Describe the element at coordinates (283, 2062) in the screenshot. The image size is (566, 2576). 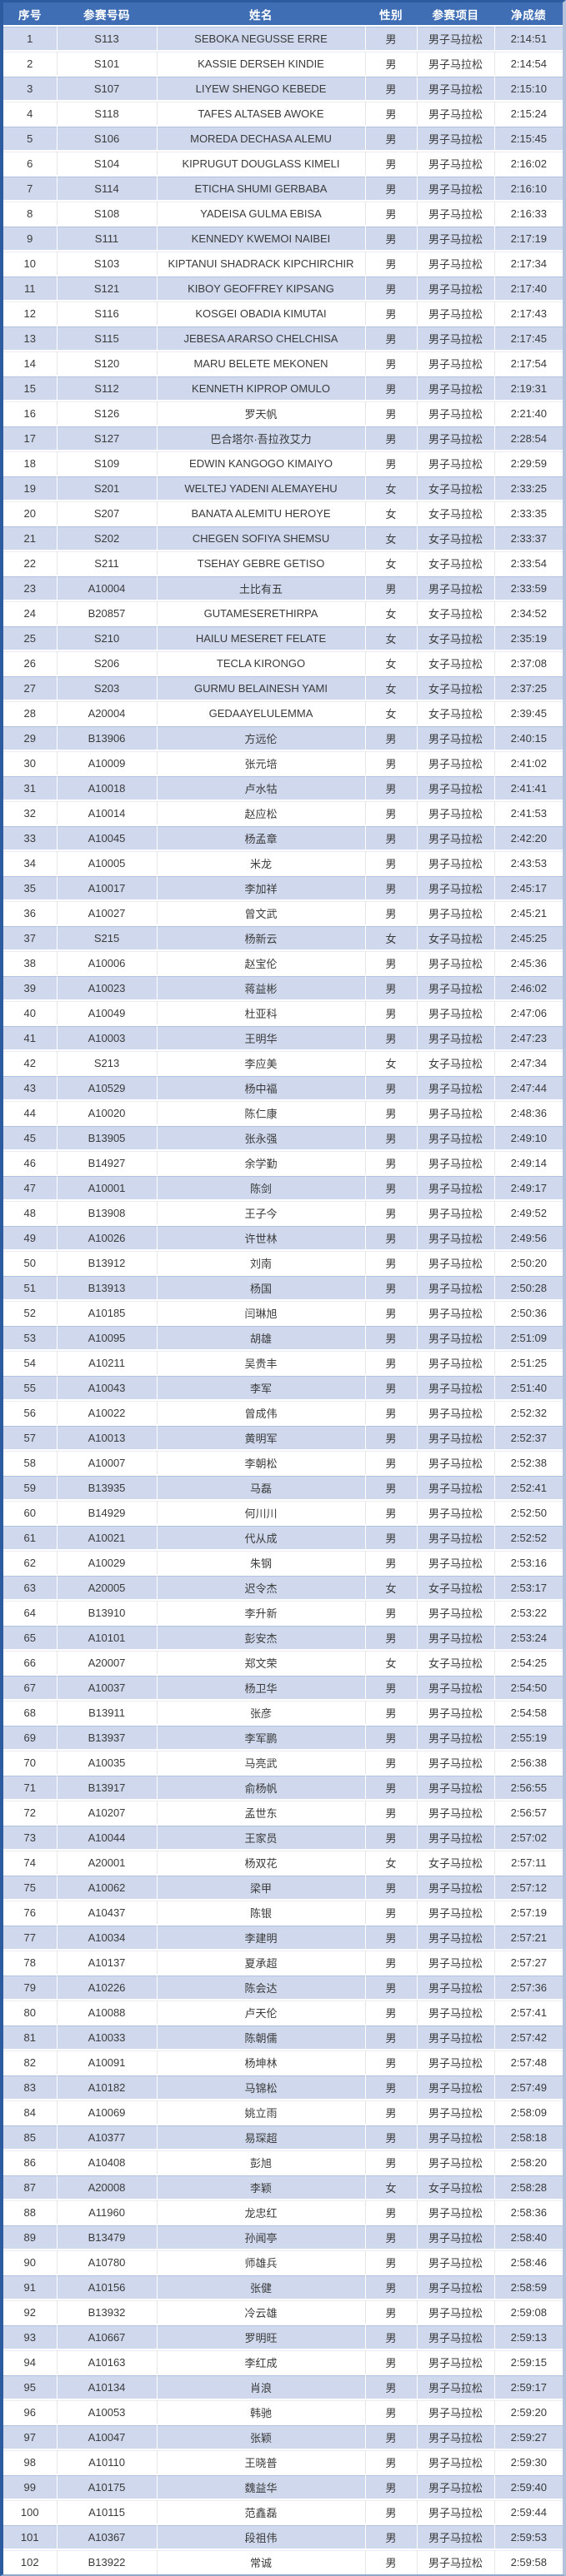
I see `table-row: 82 A10091 杨坤林男男子马拉松 2:57:48` at that location.